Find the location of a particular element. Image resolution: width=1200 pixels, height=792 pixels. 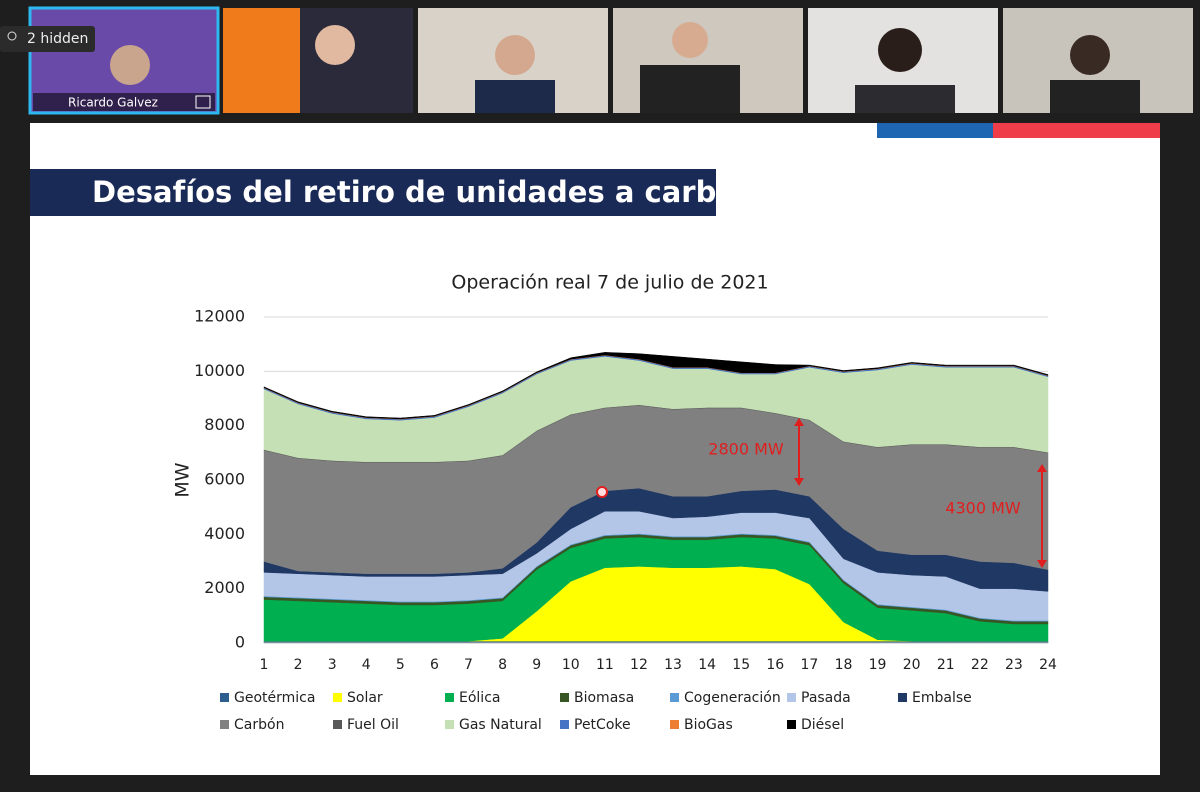

x-tick-label: 2 is located at coordinates (298, 665).